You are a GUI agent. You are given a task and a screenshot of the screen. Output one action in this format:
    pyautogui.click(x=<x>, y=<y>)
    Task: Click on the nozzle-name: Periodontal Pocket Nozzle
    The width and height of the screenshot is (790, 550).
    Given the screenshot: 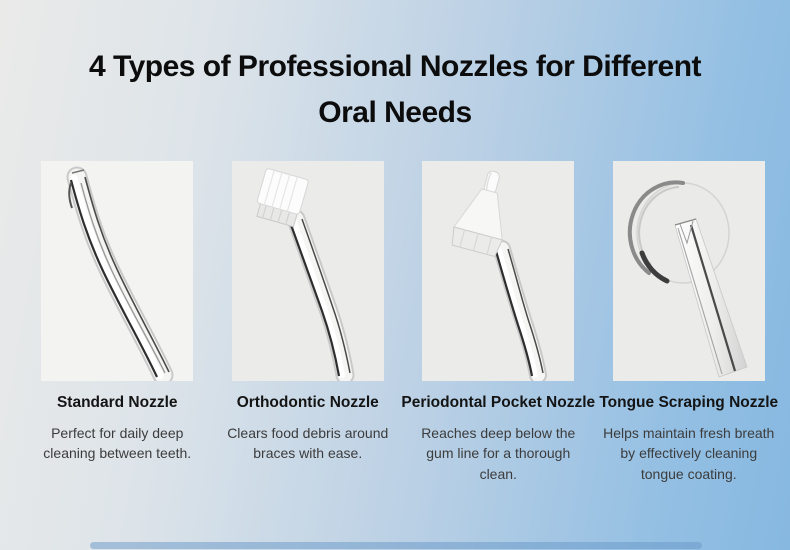 What is the action you would take?
    pyautogui.click(x=498, y=402)
    